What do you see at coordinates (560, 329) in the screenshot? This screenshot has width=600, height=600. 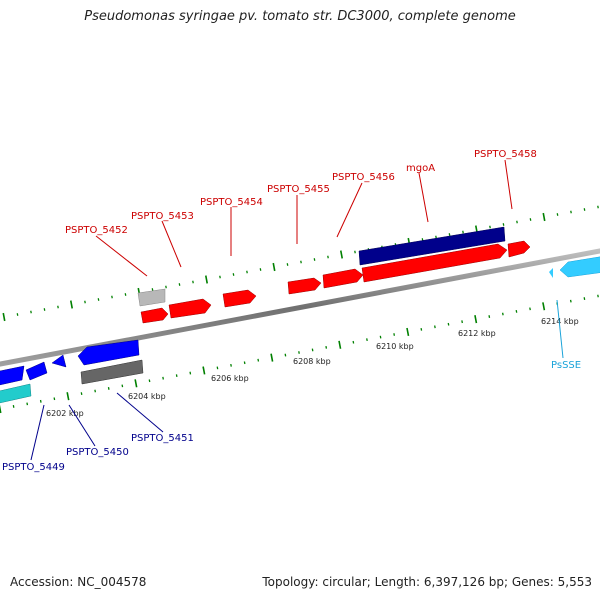 I see `rna-label-leader` at bounding box center [560, 329].